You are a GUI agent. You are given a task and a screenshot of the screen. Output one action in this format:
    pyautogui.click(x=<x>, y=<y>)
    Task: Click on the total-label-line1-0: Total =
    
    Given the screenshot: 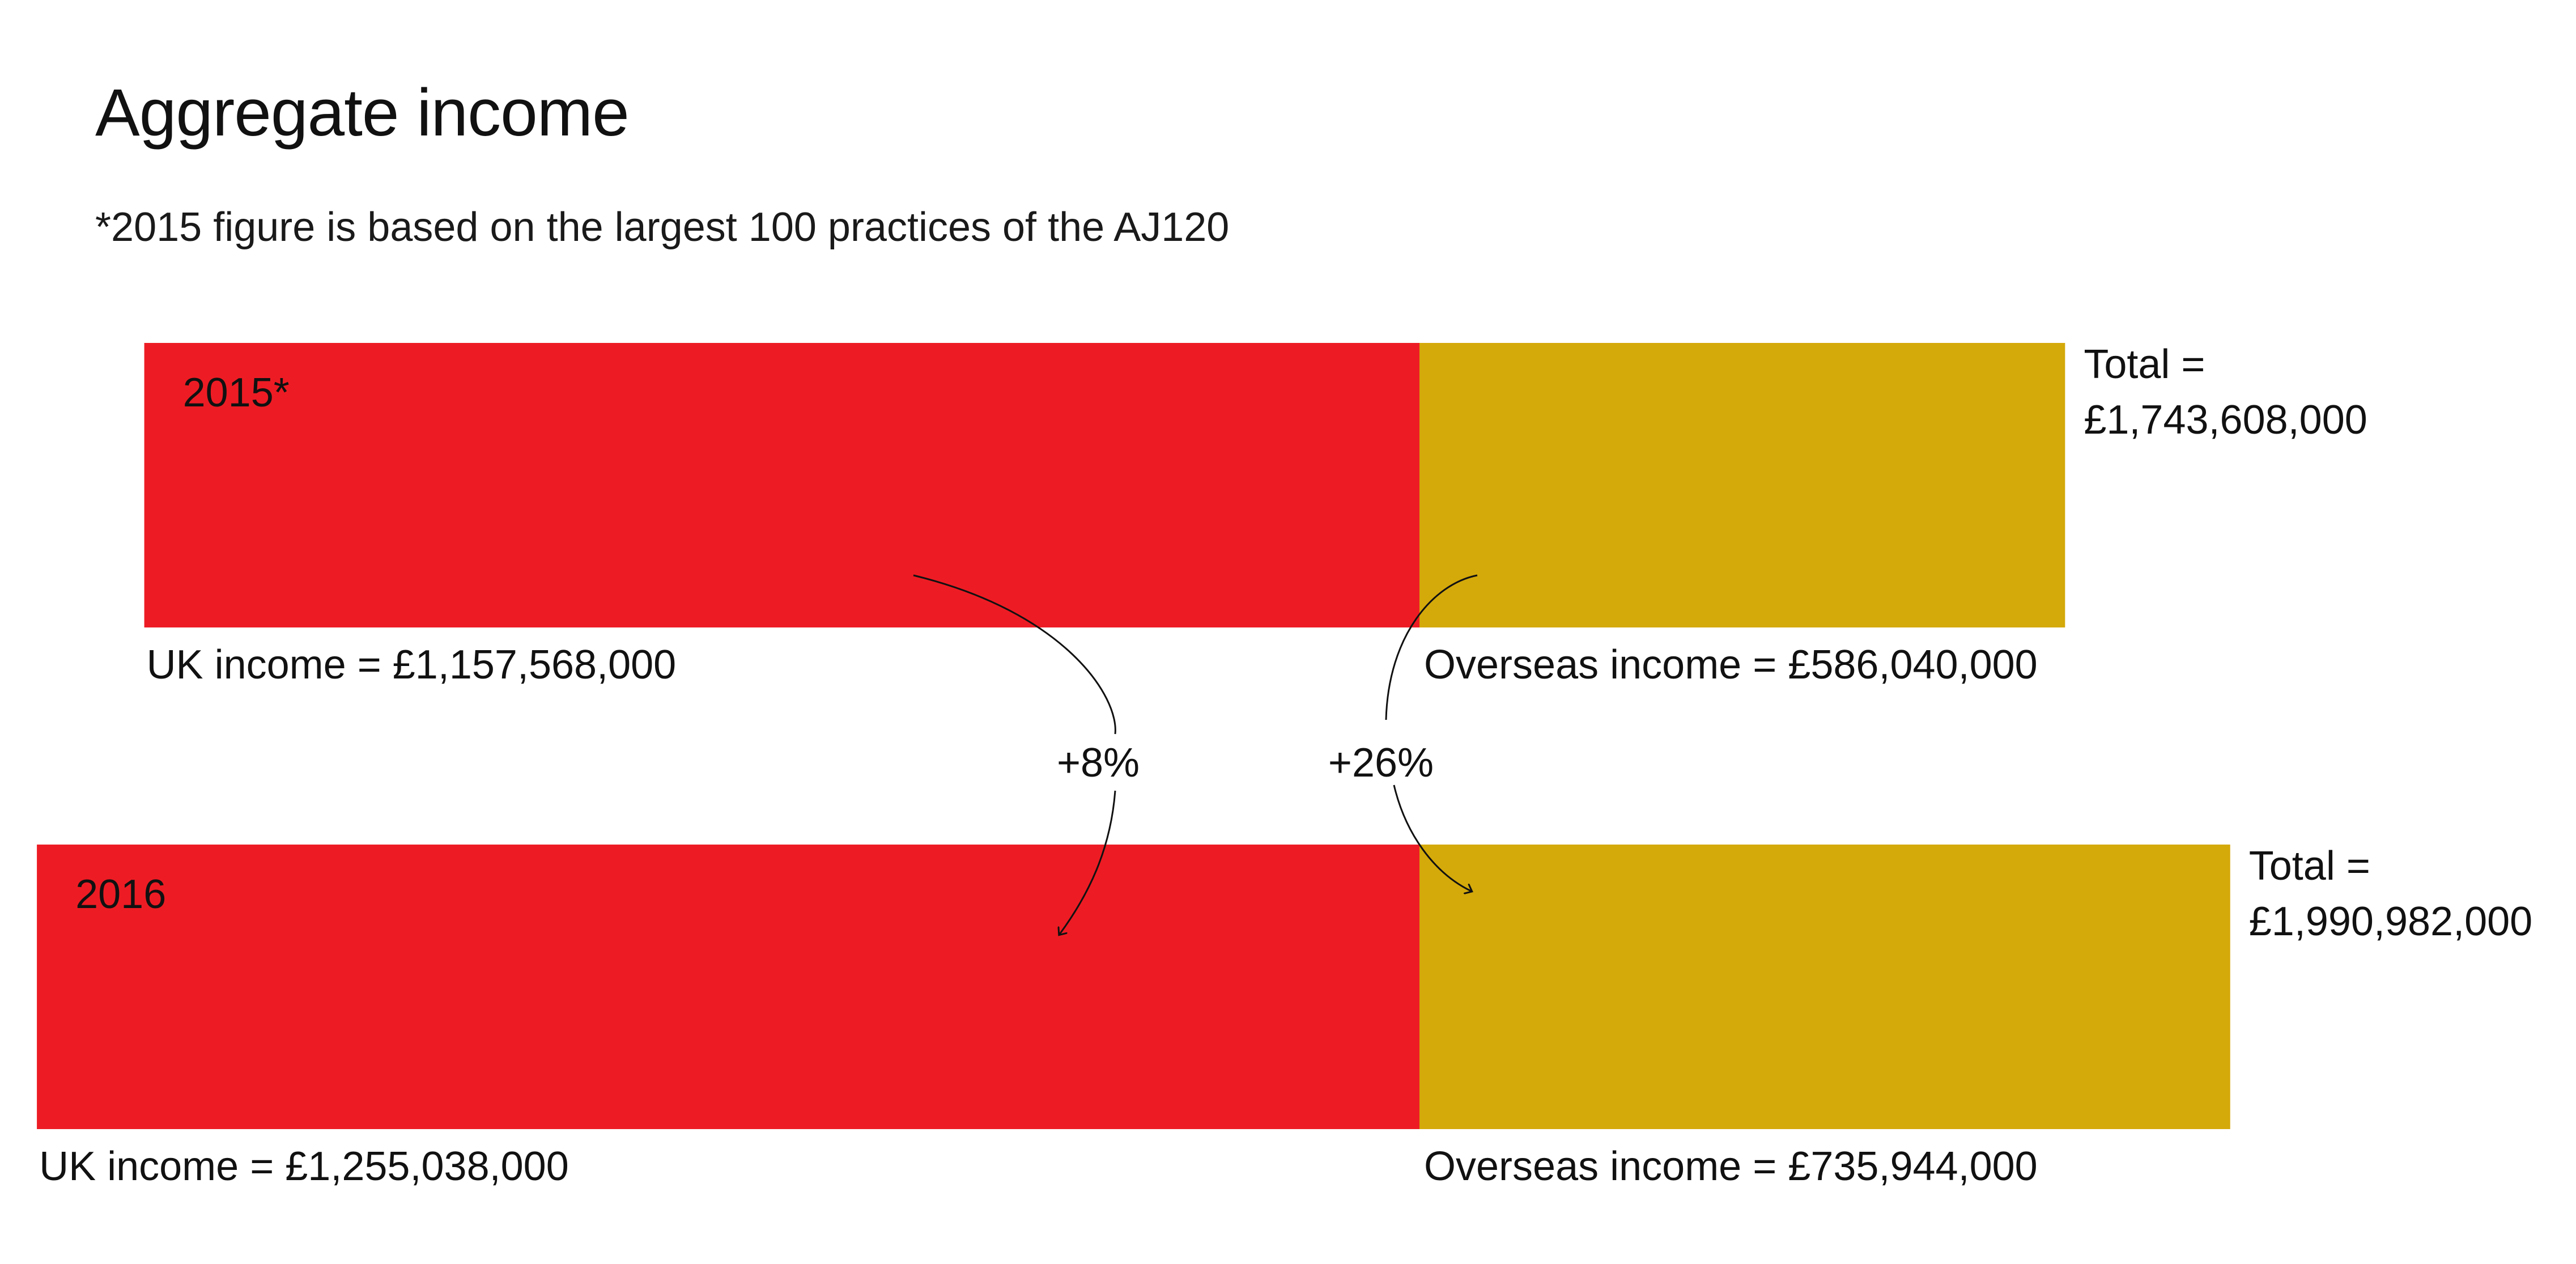 What is the action you would take?
    pyautogui.click(x=2144, y=364)
    